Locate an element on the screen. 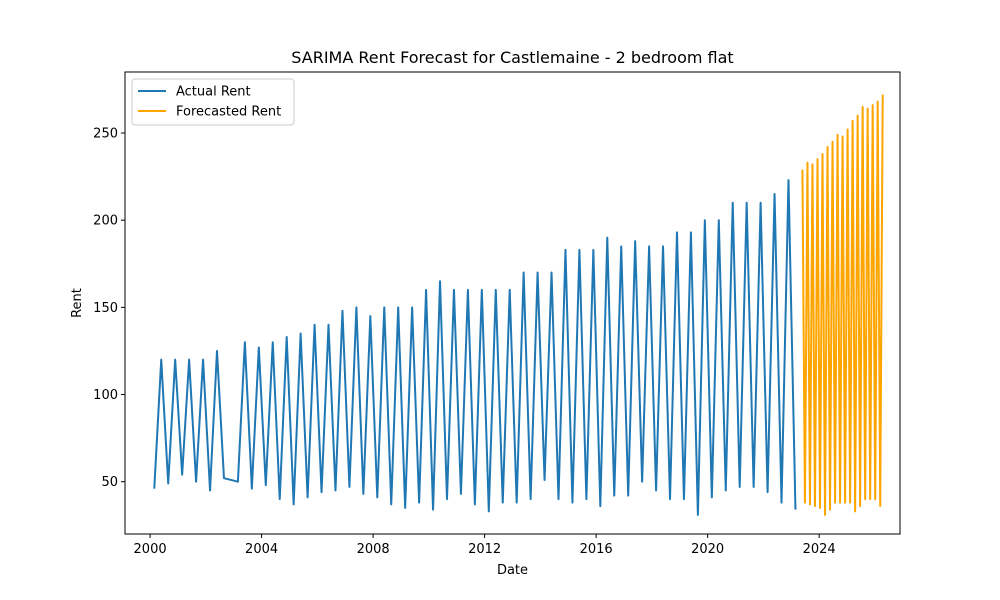 This screenshot has height=600, width=1000. x-tick-label: 2012 is located at coordinates (484, 549).